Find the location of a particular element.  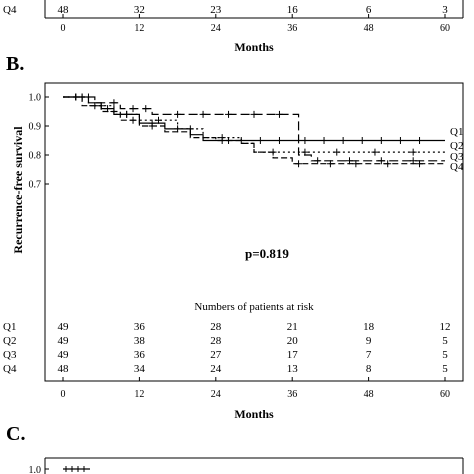

risk-value: 7 is located at coordinates (369, 355).